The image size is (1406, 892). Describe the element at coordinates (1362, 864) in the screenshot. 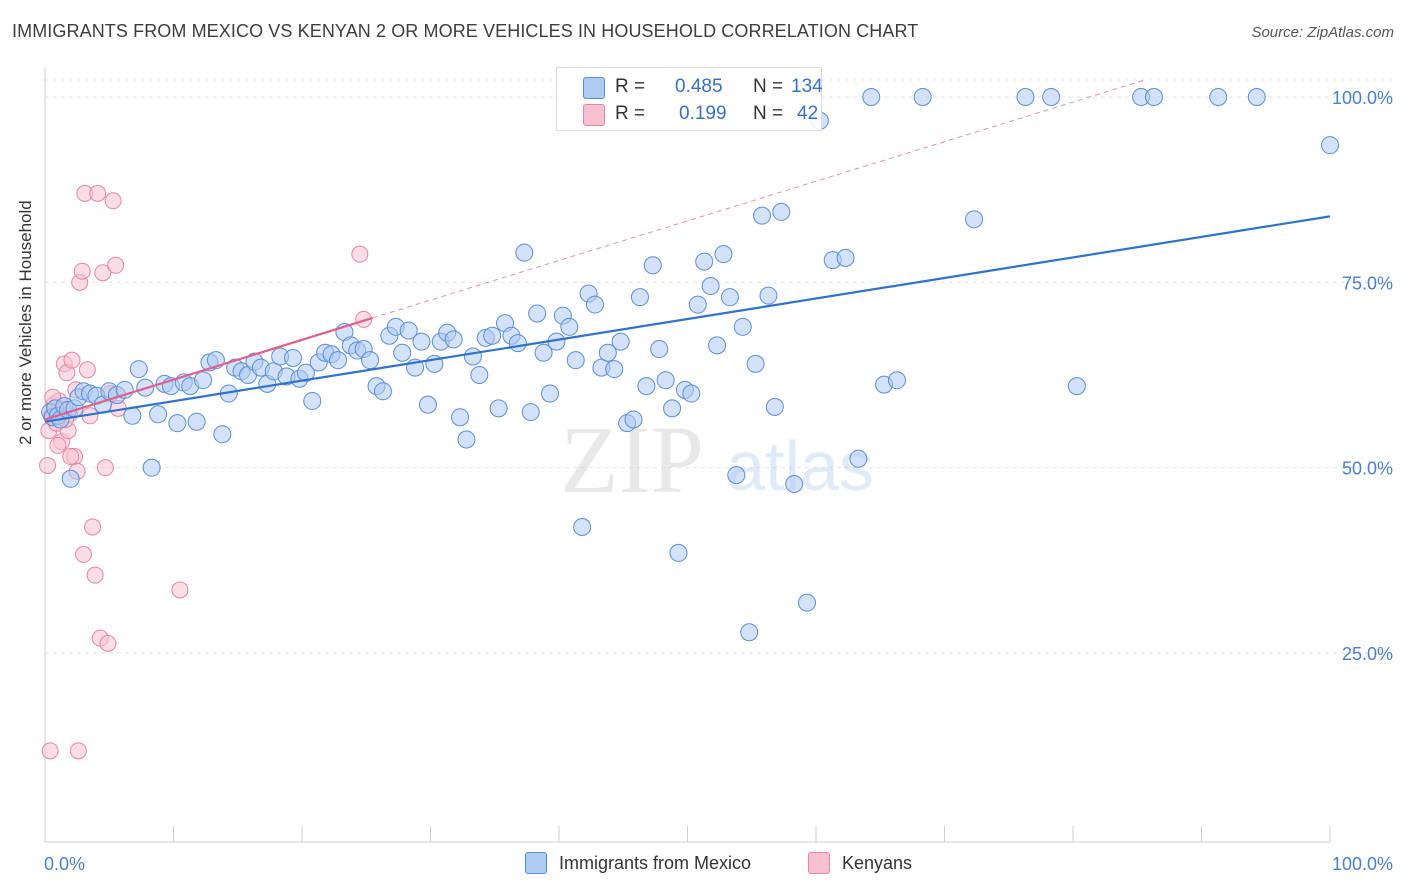

I see `x-tick-label: 100.0%` at that location.